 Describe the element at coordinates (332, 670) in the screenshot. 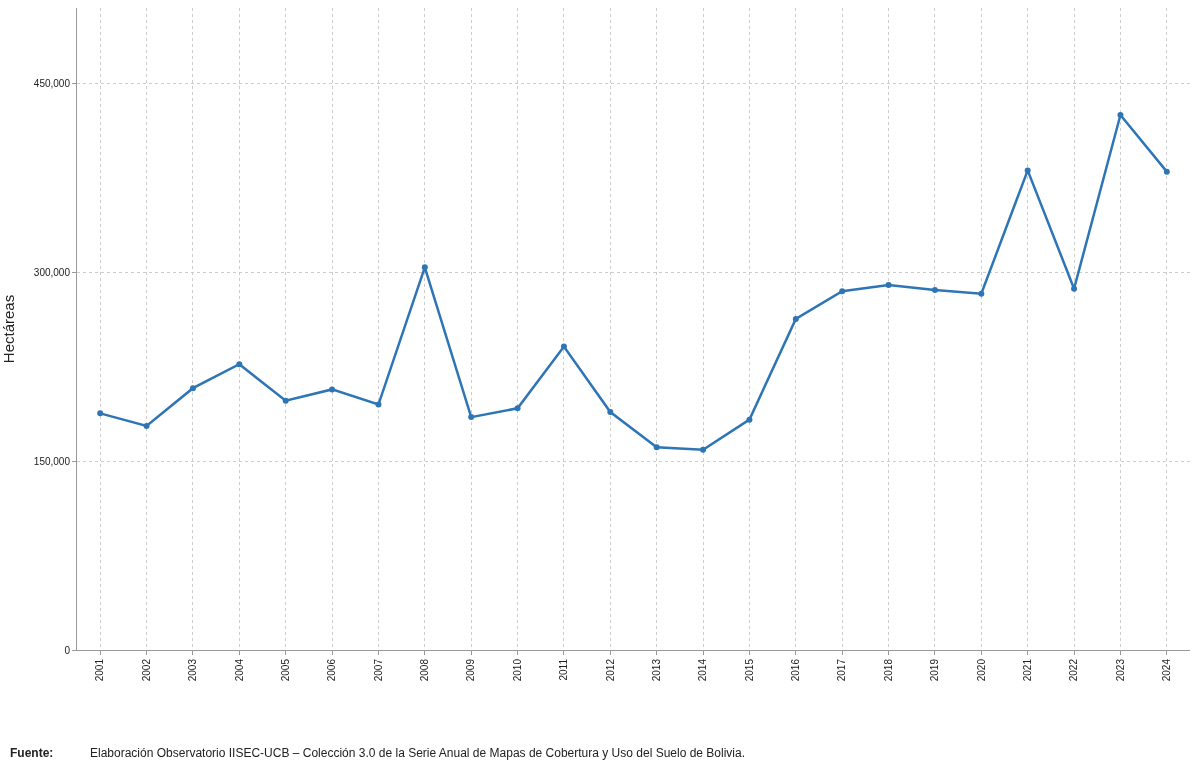

I see `x-tick-label: 2006` at that location.